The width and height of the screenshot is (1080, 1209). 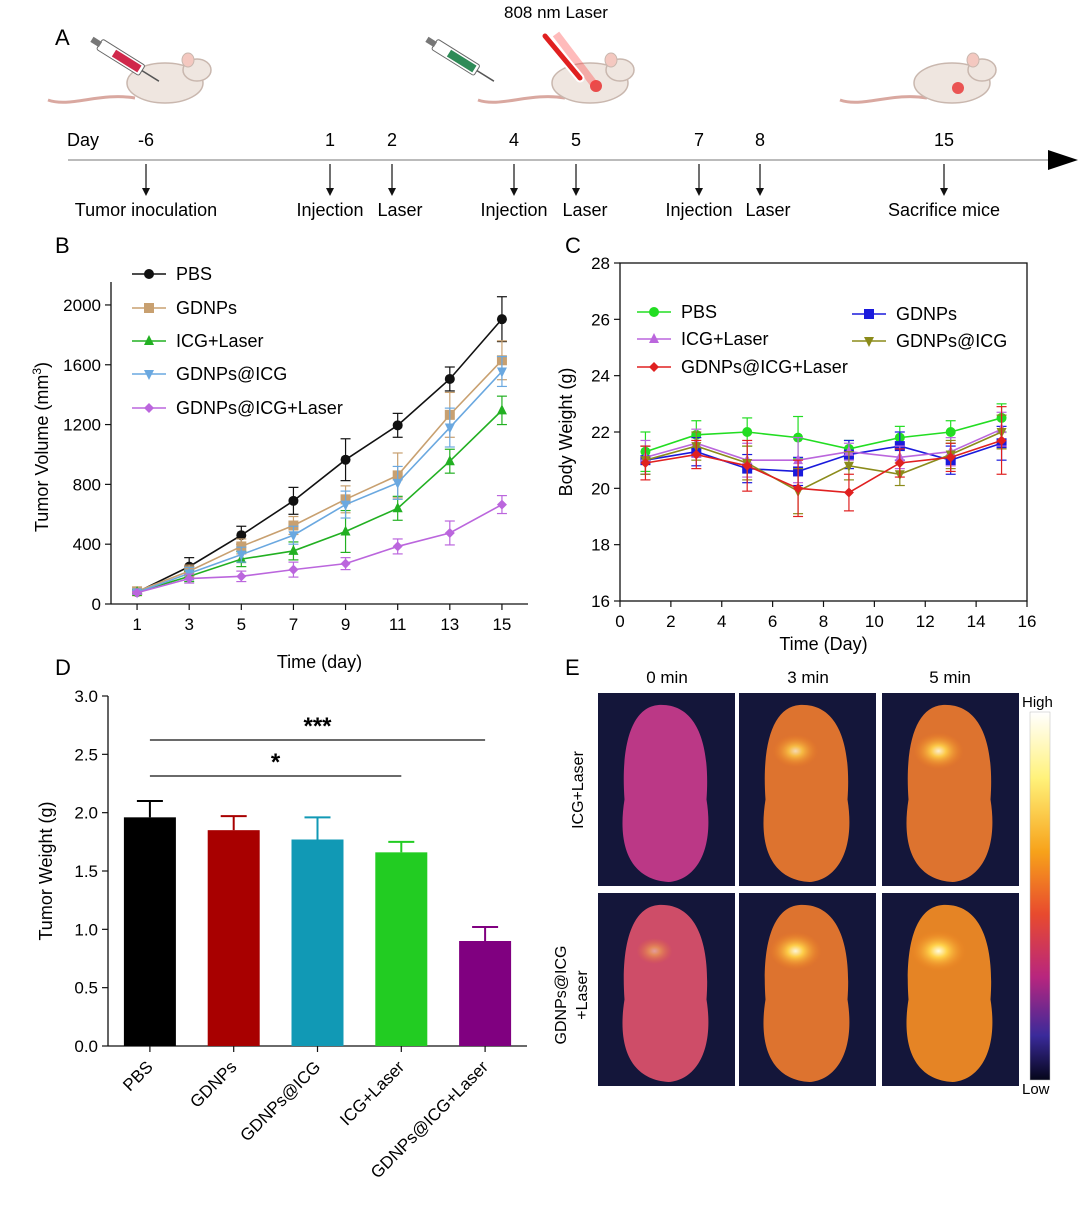 What do you see at coordinates (1037, 702) in the screenshot?
I see `colorbar-high-label: High` at bounding box center [1037, 702].